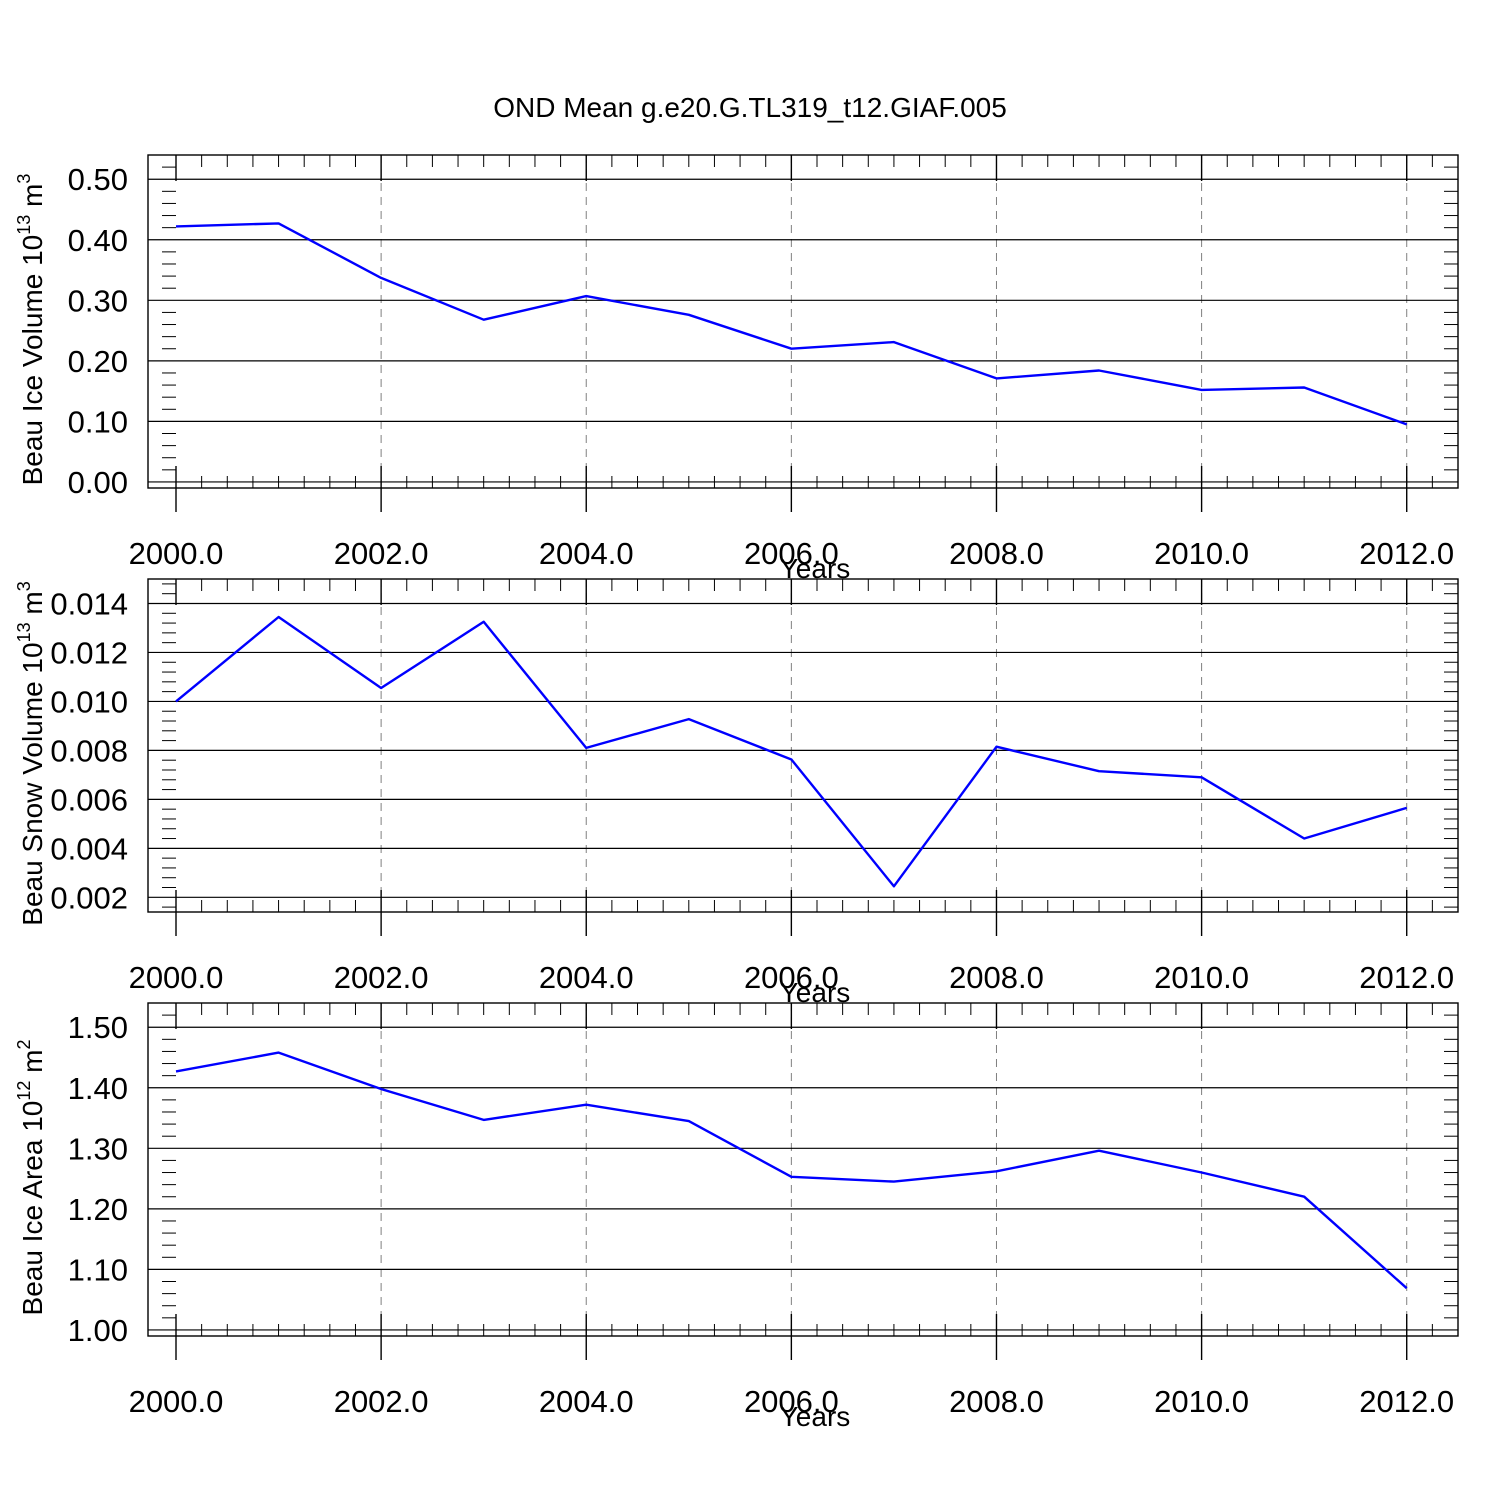 This screenshot has height=1500, width=1500. Describe the element at coordinates (98, 1027) in the screenshot. I see `y-tick-label: 1.50` at that location.